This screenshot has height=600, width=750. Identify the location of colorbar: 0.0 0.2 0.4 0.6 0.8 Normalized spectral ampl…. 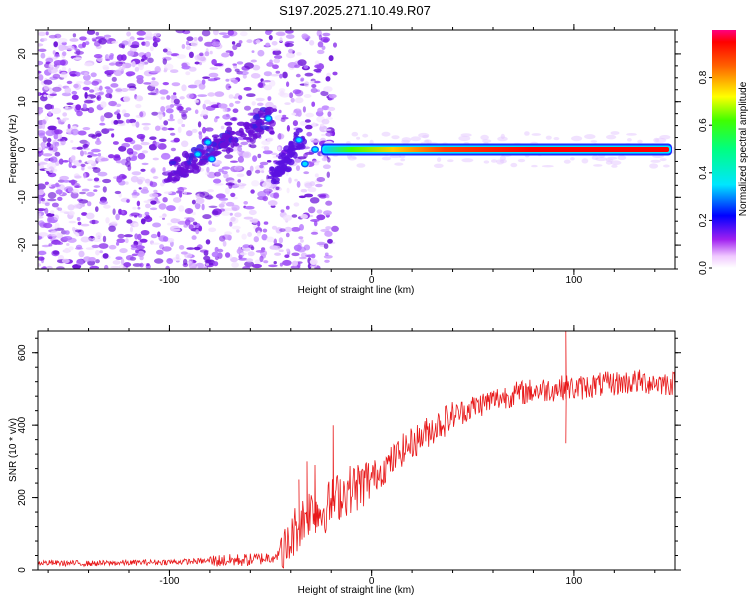
(723, 152).